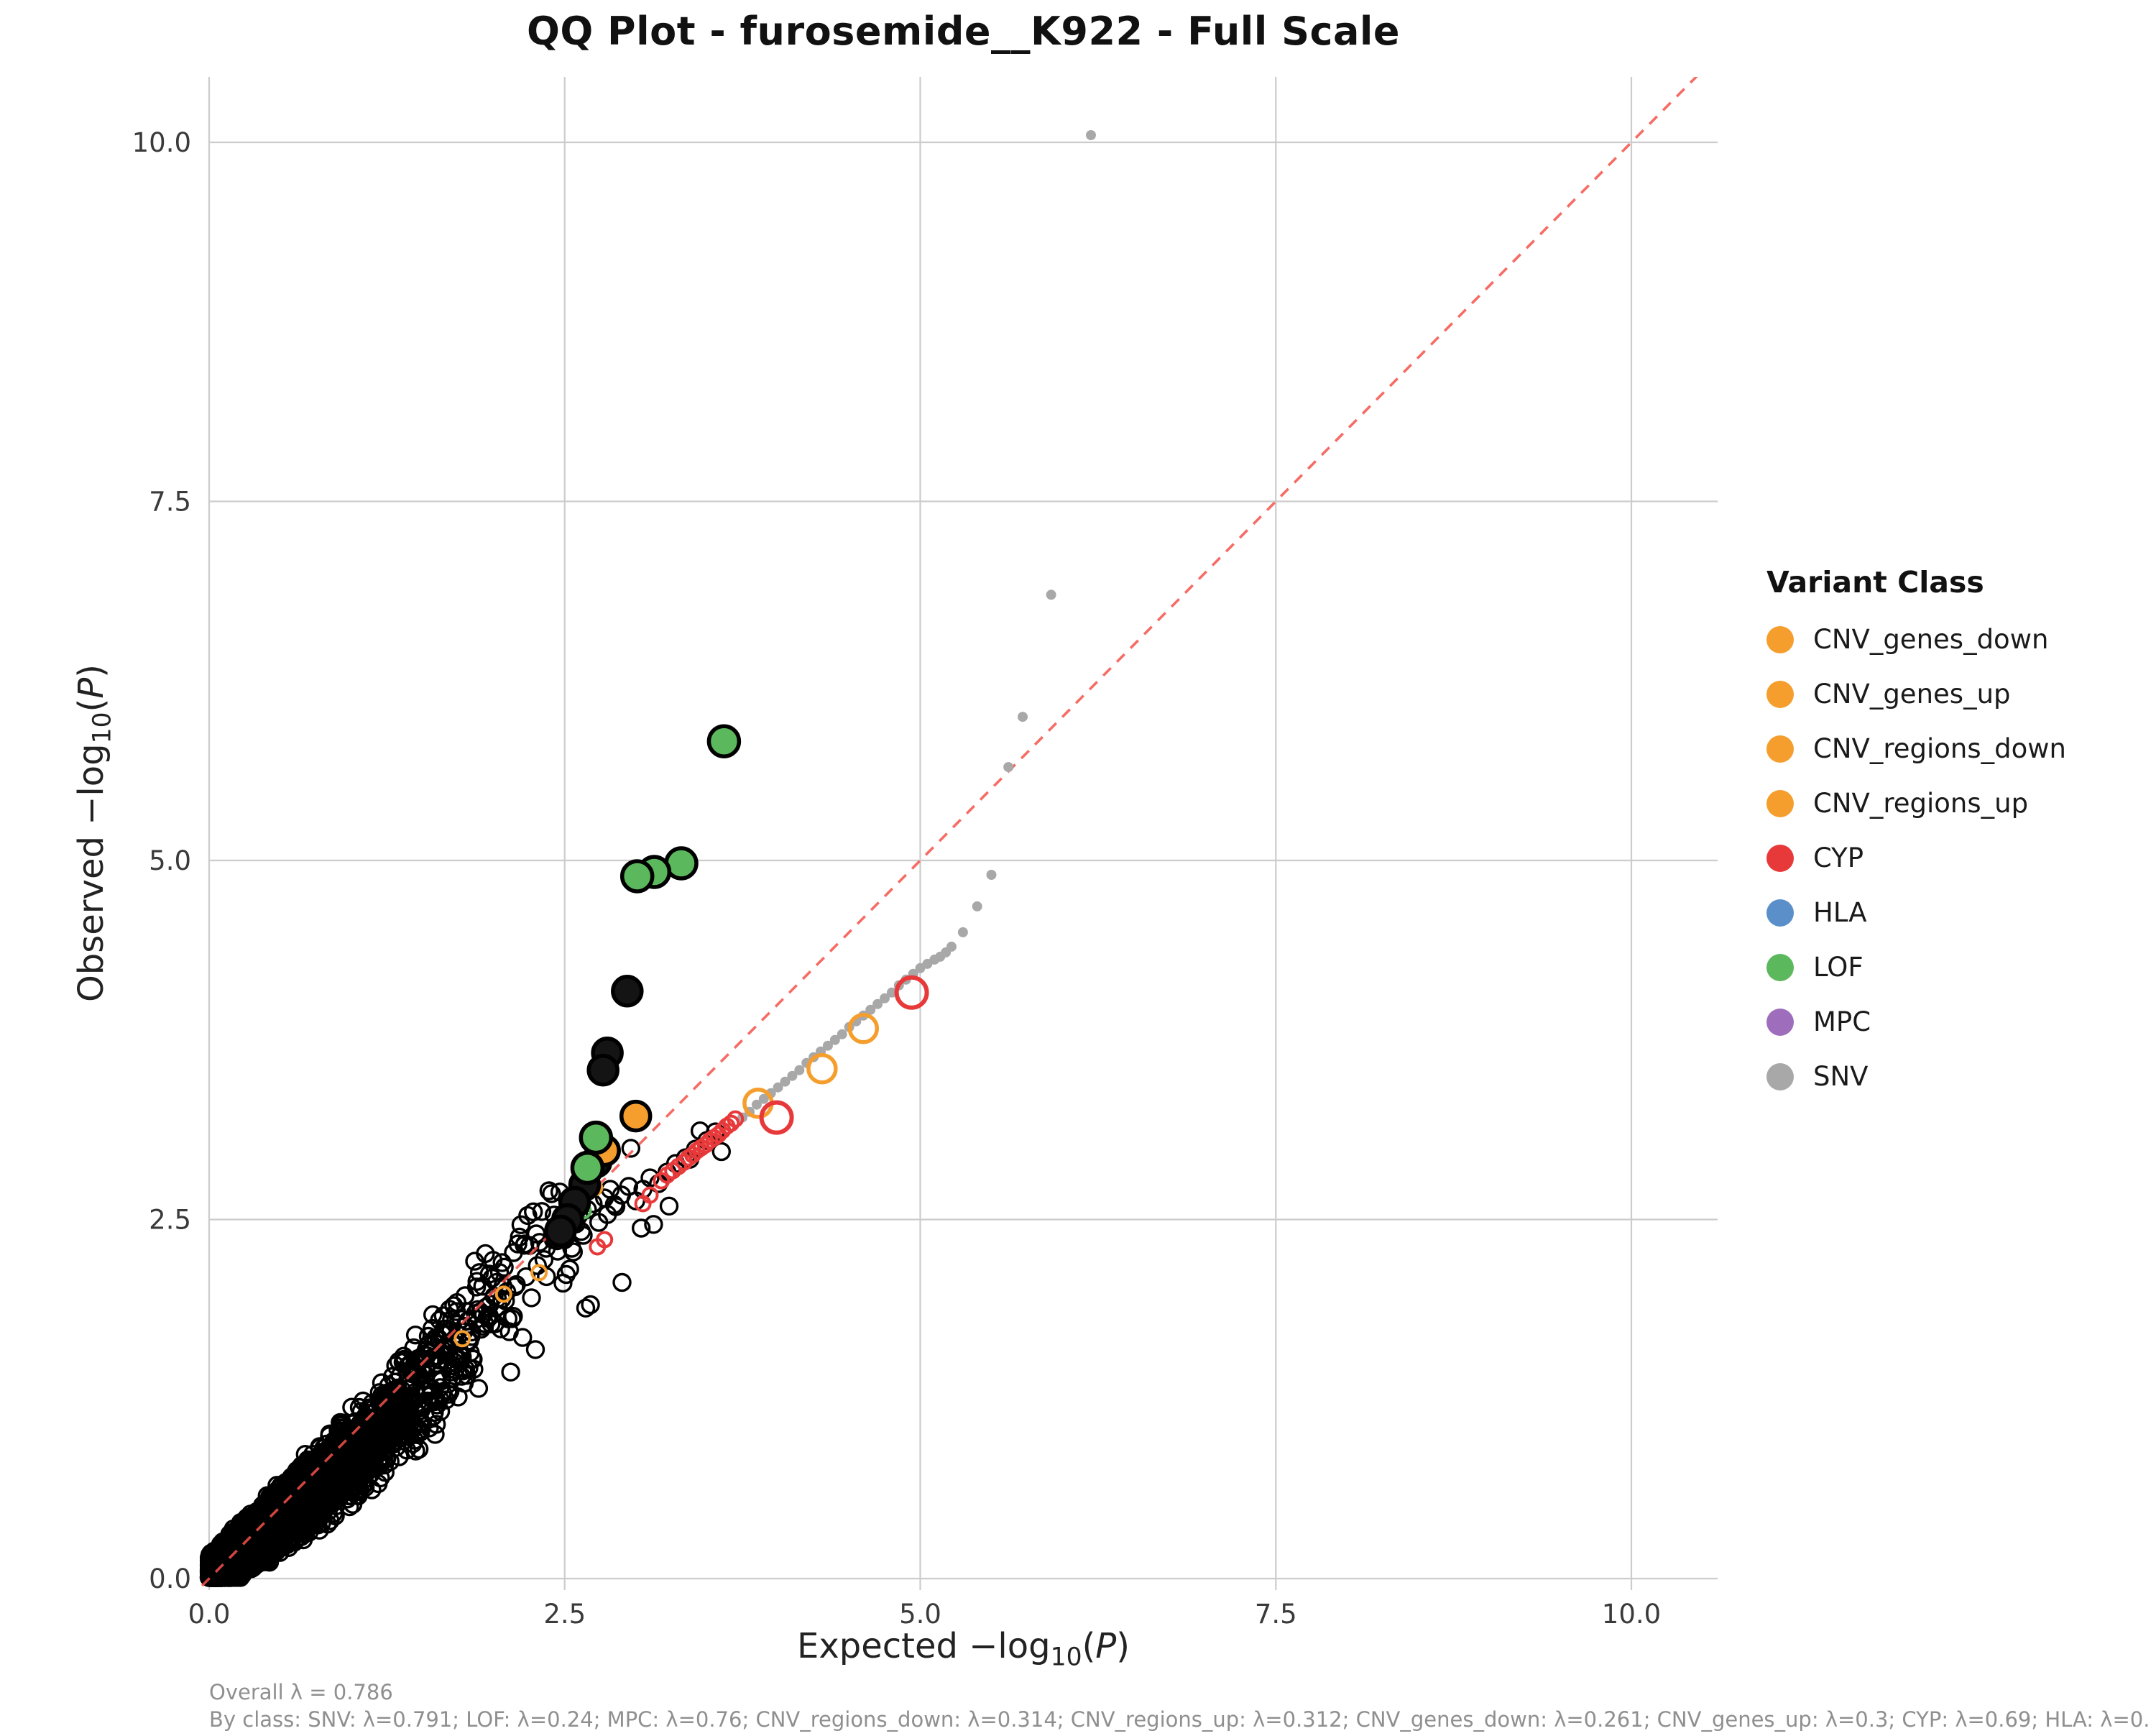  Describe the element at coordinates (170, 1578) in the screenshot. I see `y-tick-label: 0.0` at that location.